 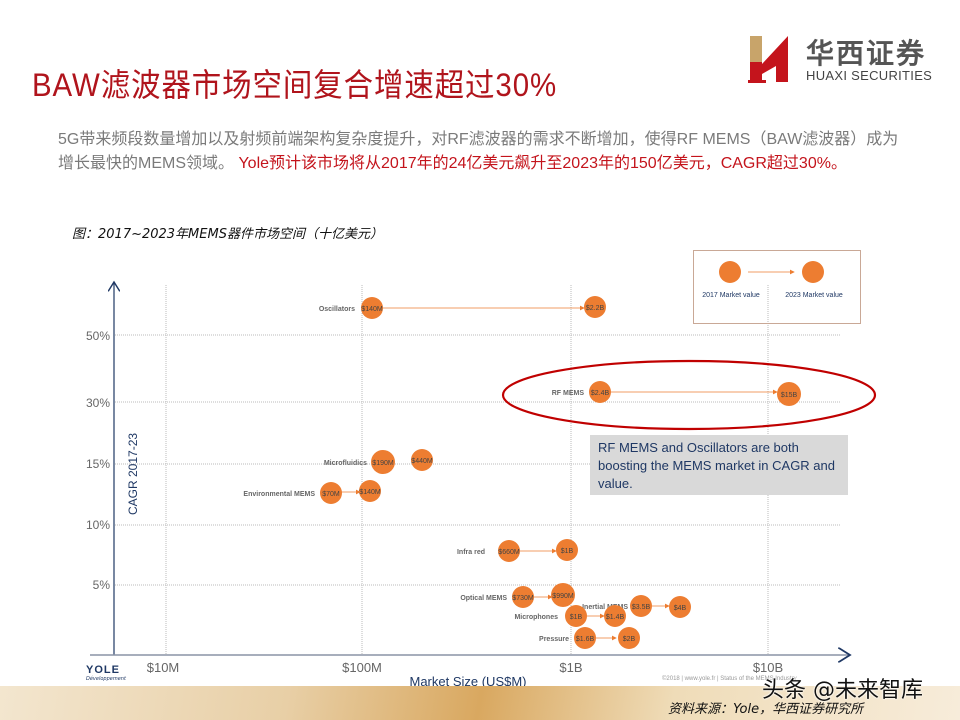 What do you see at coordinates (295, 85) in the screenshot?
I see `page-title: BAW滤波器市场空间复合增速超过30%` at bounding box center [295, 85].